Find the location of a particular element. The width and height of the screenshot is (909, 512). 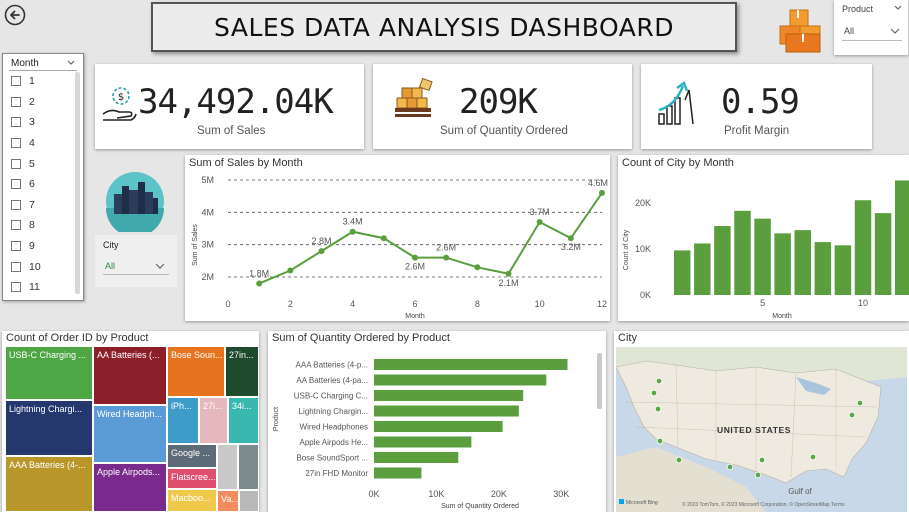

month-option: 8 is located at coordinates (40, 225).